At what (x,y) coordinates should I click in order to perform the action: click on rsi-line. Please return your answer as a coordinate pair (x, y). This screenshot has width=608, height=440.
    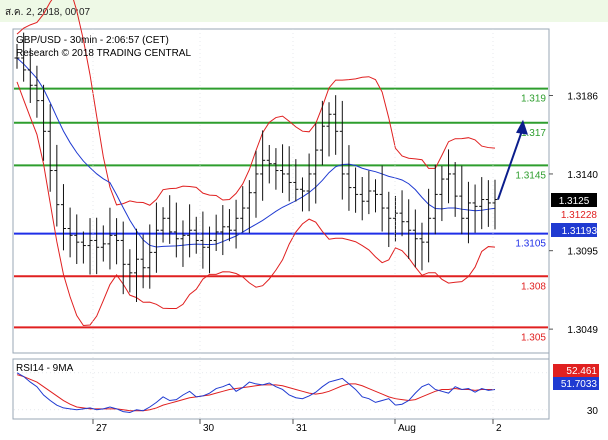
    Looking at the image, I should click on (256, 393).